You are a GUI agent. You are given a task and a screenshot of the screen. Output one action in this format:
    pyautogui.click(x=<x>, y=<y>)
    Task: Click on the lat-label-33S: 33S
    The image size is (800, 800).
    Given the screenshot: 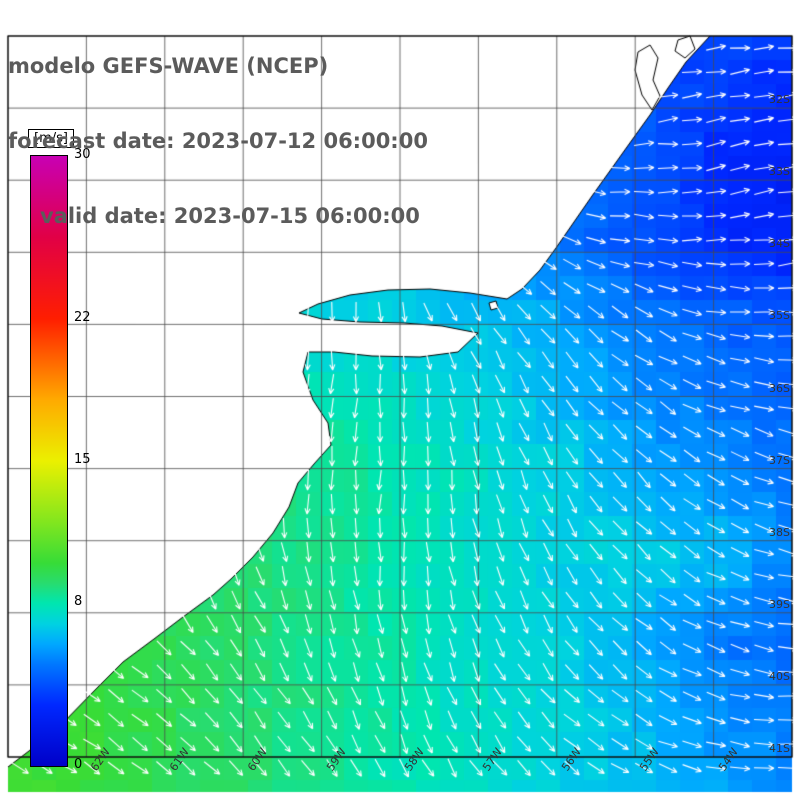 What is the action you would take?
    pyautogui.click(x=779, y=171)
    